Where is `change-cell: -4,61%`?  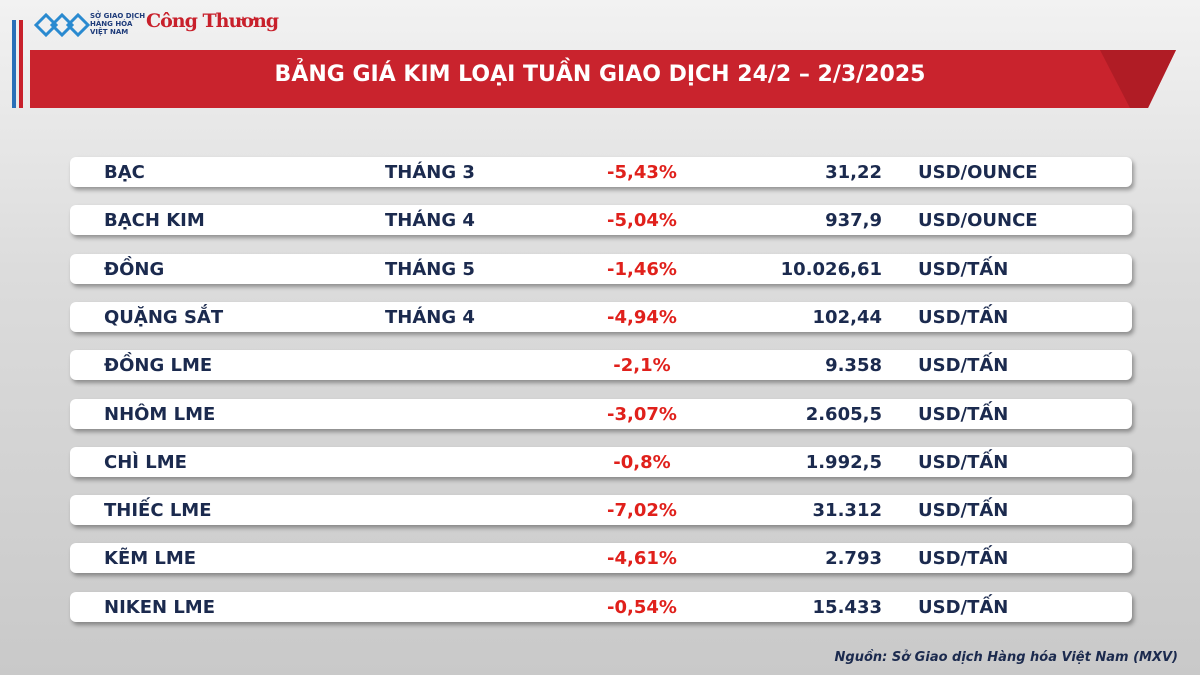 change-cell: -4,61% is located at coordinates (642, 559).